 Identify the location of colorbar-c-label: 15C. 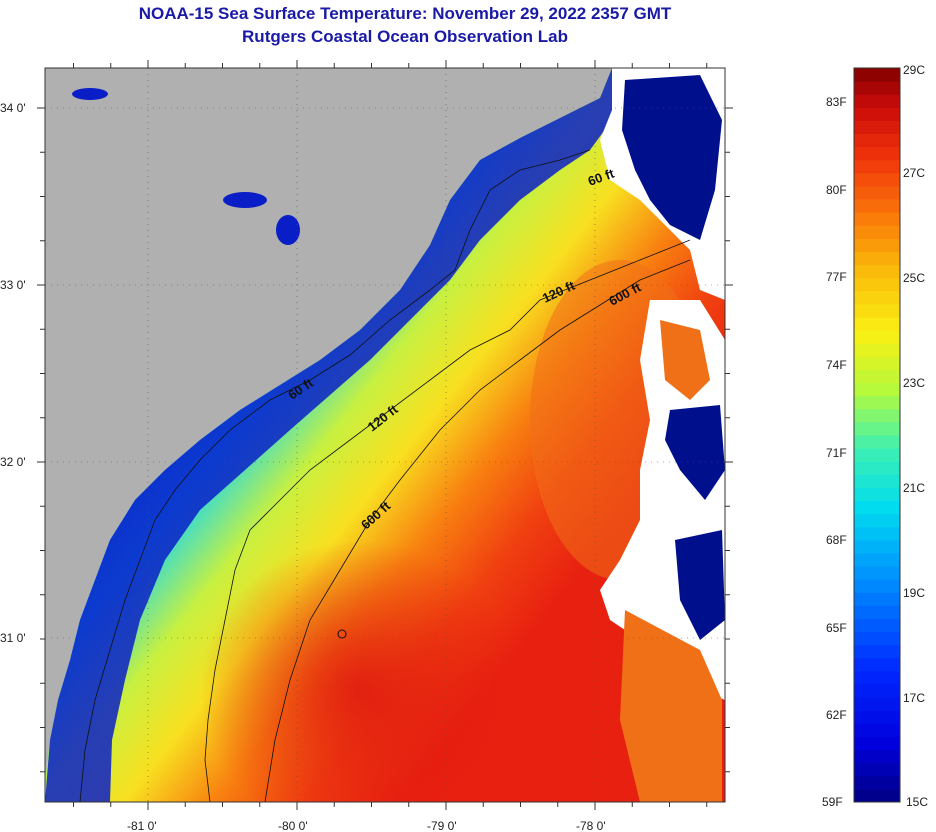
(917, 802).